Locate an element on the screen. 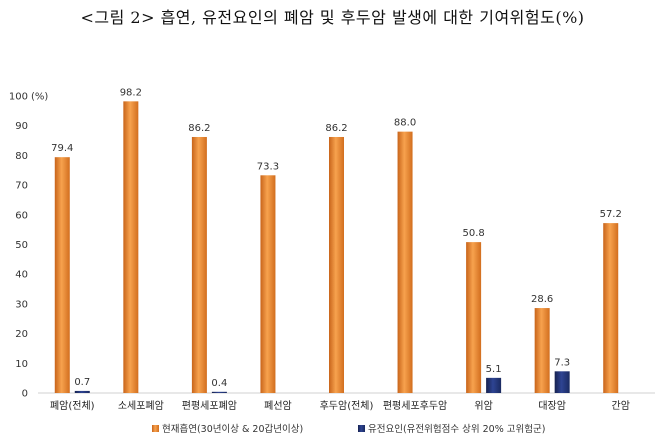 This screenshot has width=665, height=441. y-tick-label: 40 is located at coordinates (21, 275).